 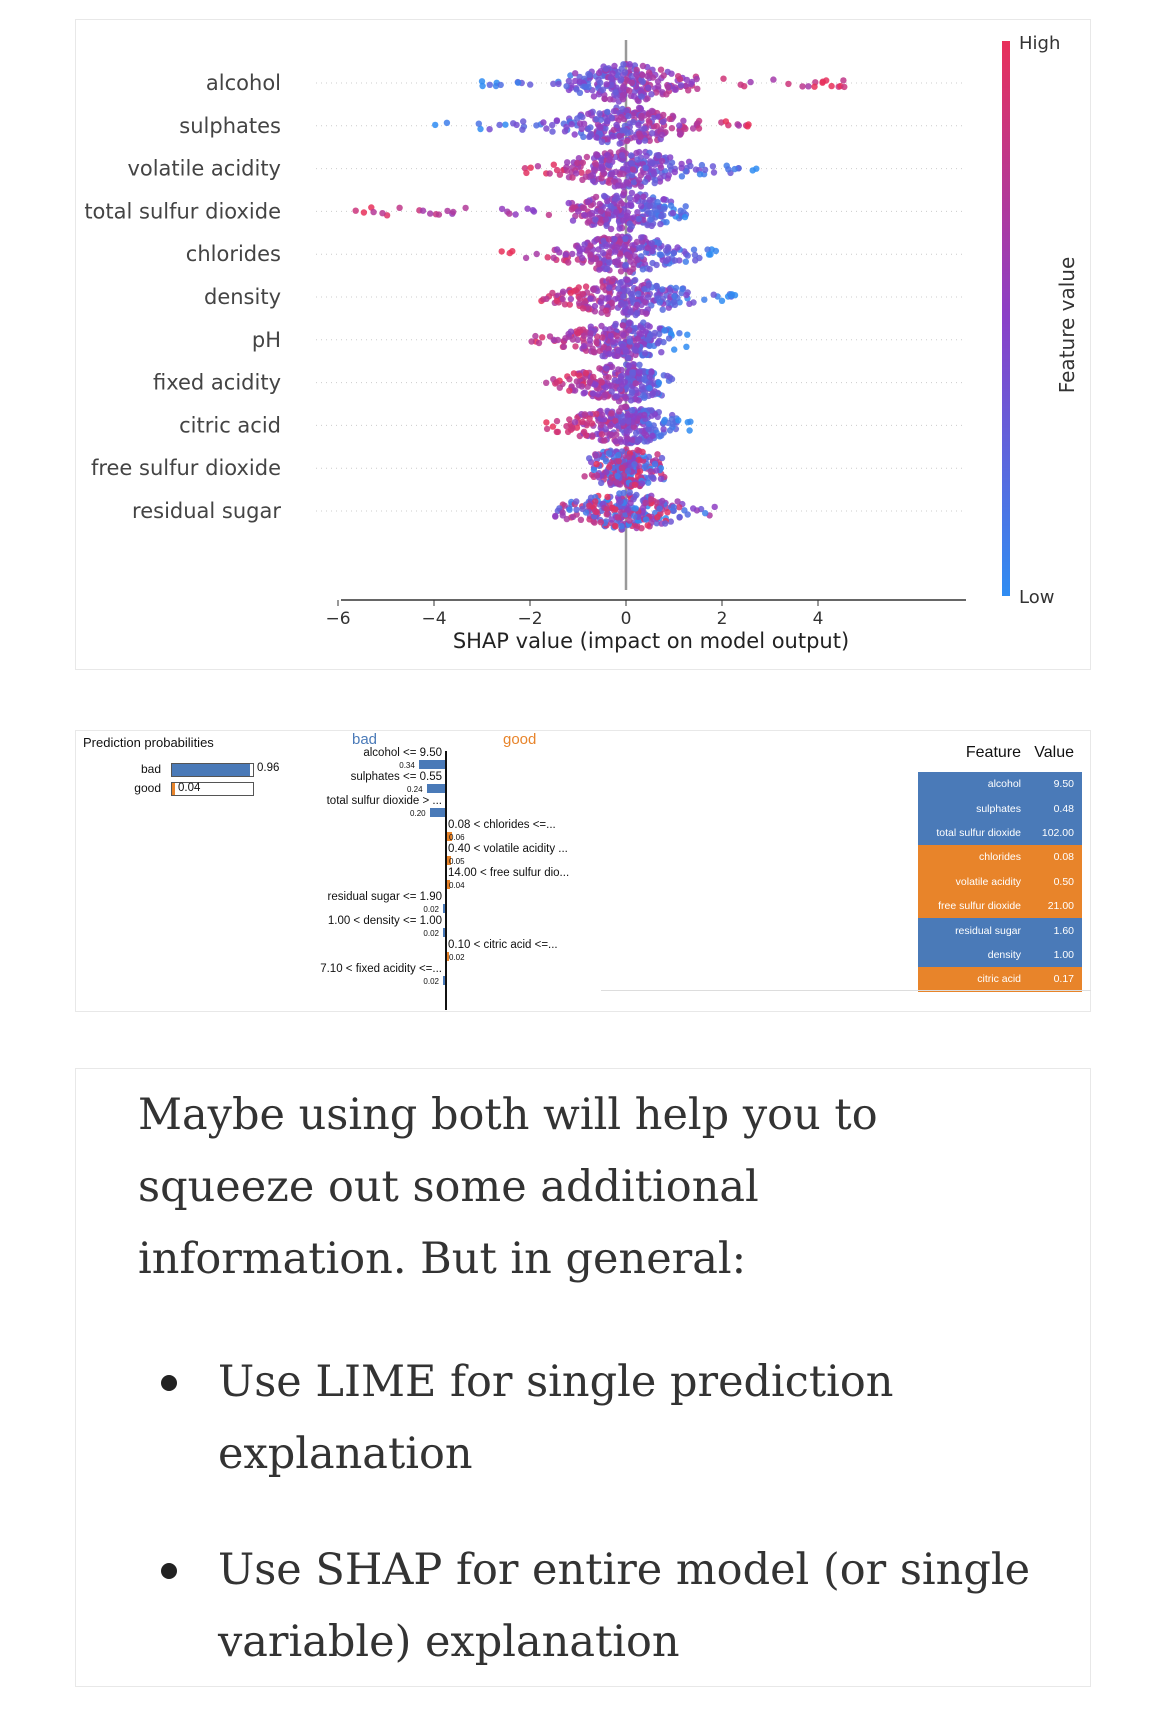 What do you see at coordinates (150, 769) in the screenshot?
I see `prob-label-bad: bad` at bounding box center [150, 769].